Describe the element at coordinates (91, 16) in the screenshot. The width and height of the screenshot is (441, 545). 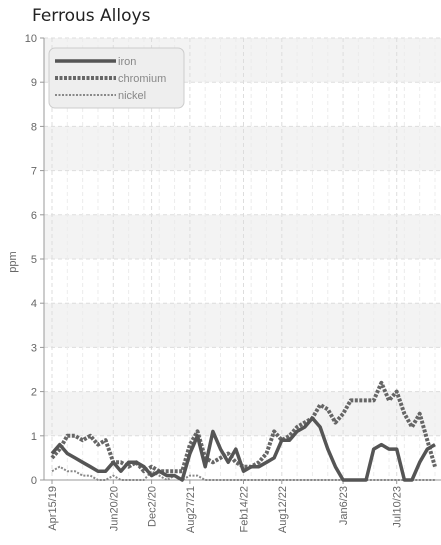
I see `chart-title: Ferrous Alloys` at that location.